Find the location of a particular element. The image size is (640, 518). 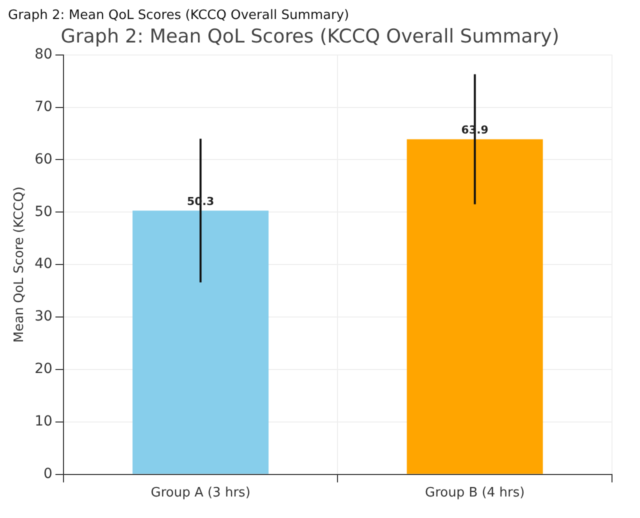

y-tick-label: 40 is located at coordinates (43, 264).